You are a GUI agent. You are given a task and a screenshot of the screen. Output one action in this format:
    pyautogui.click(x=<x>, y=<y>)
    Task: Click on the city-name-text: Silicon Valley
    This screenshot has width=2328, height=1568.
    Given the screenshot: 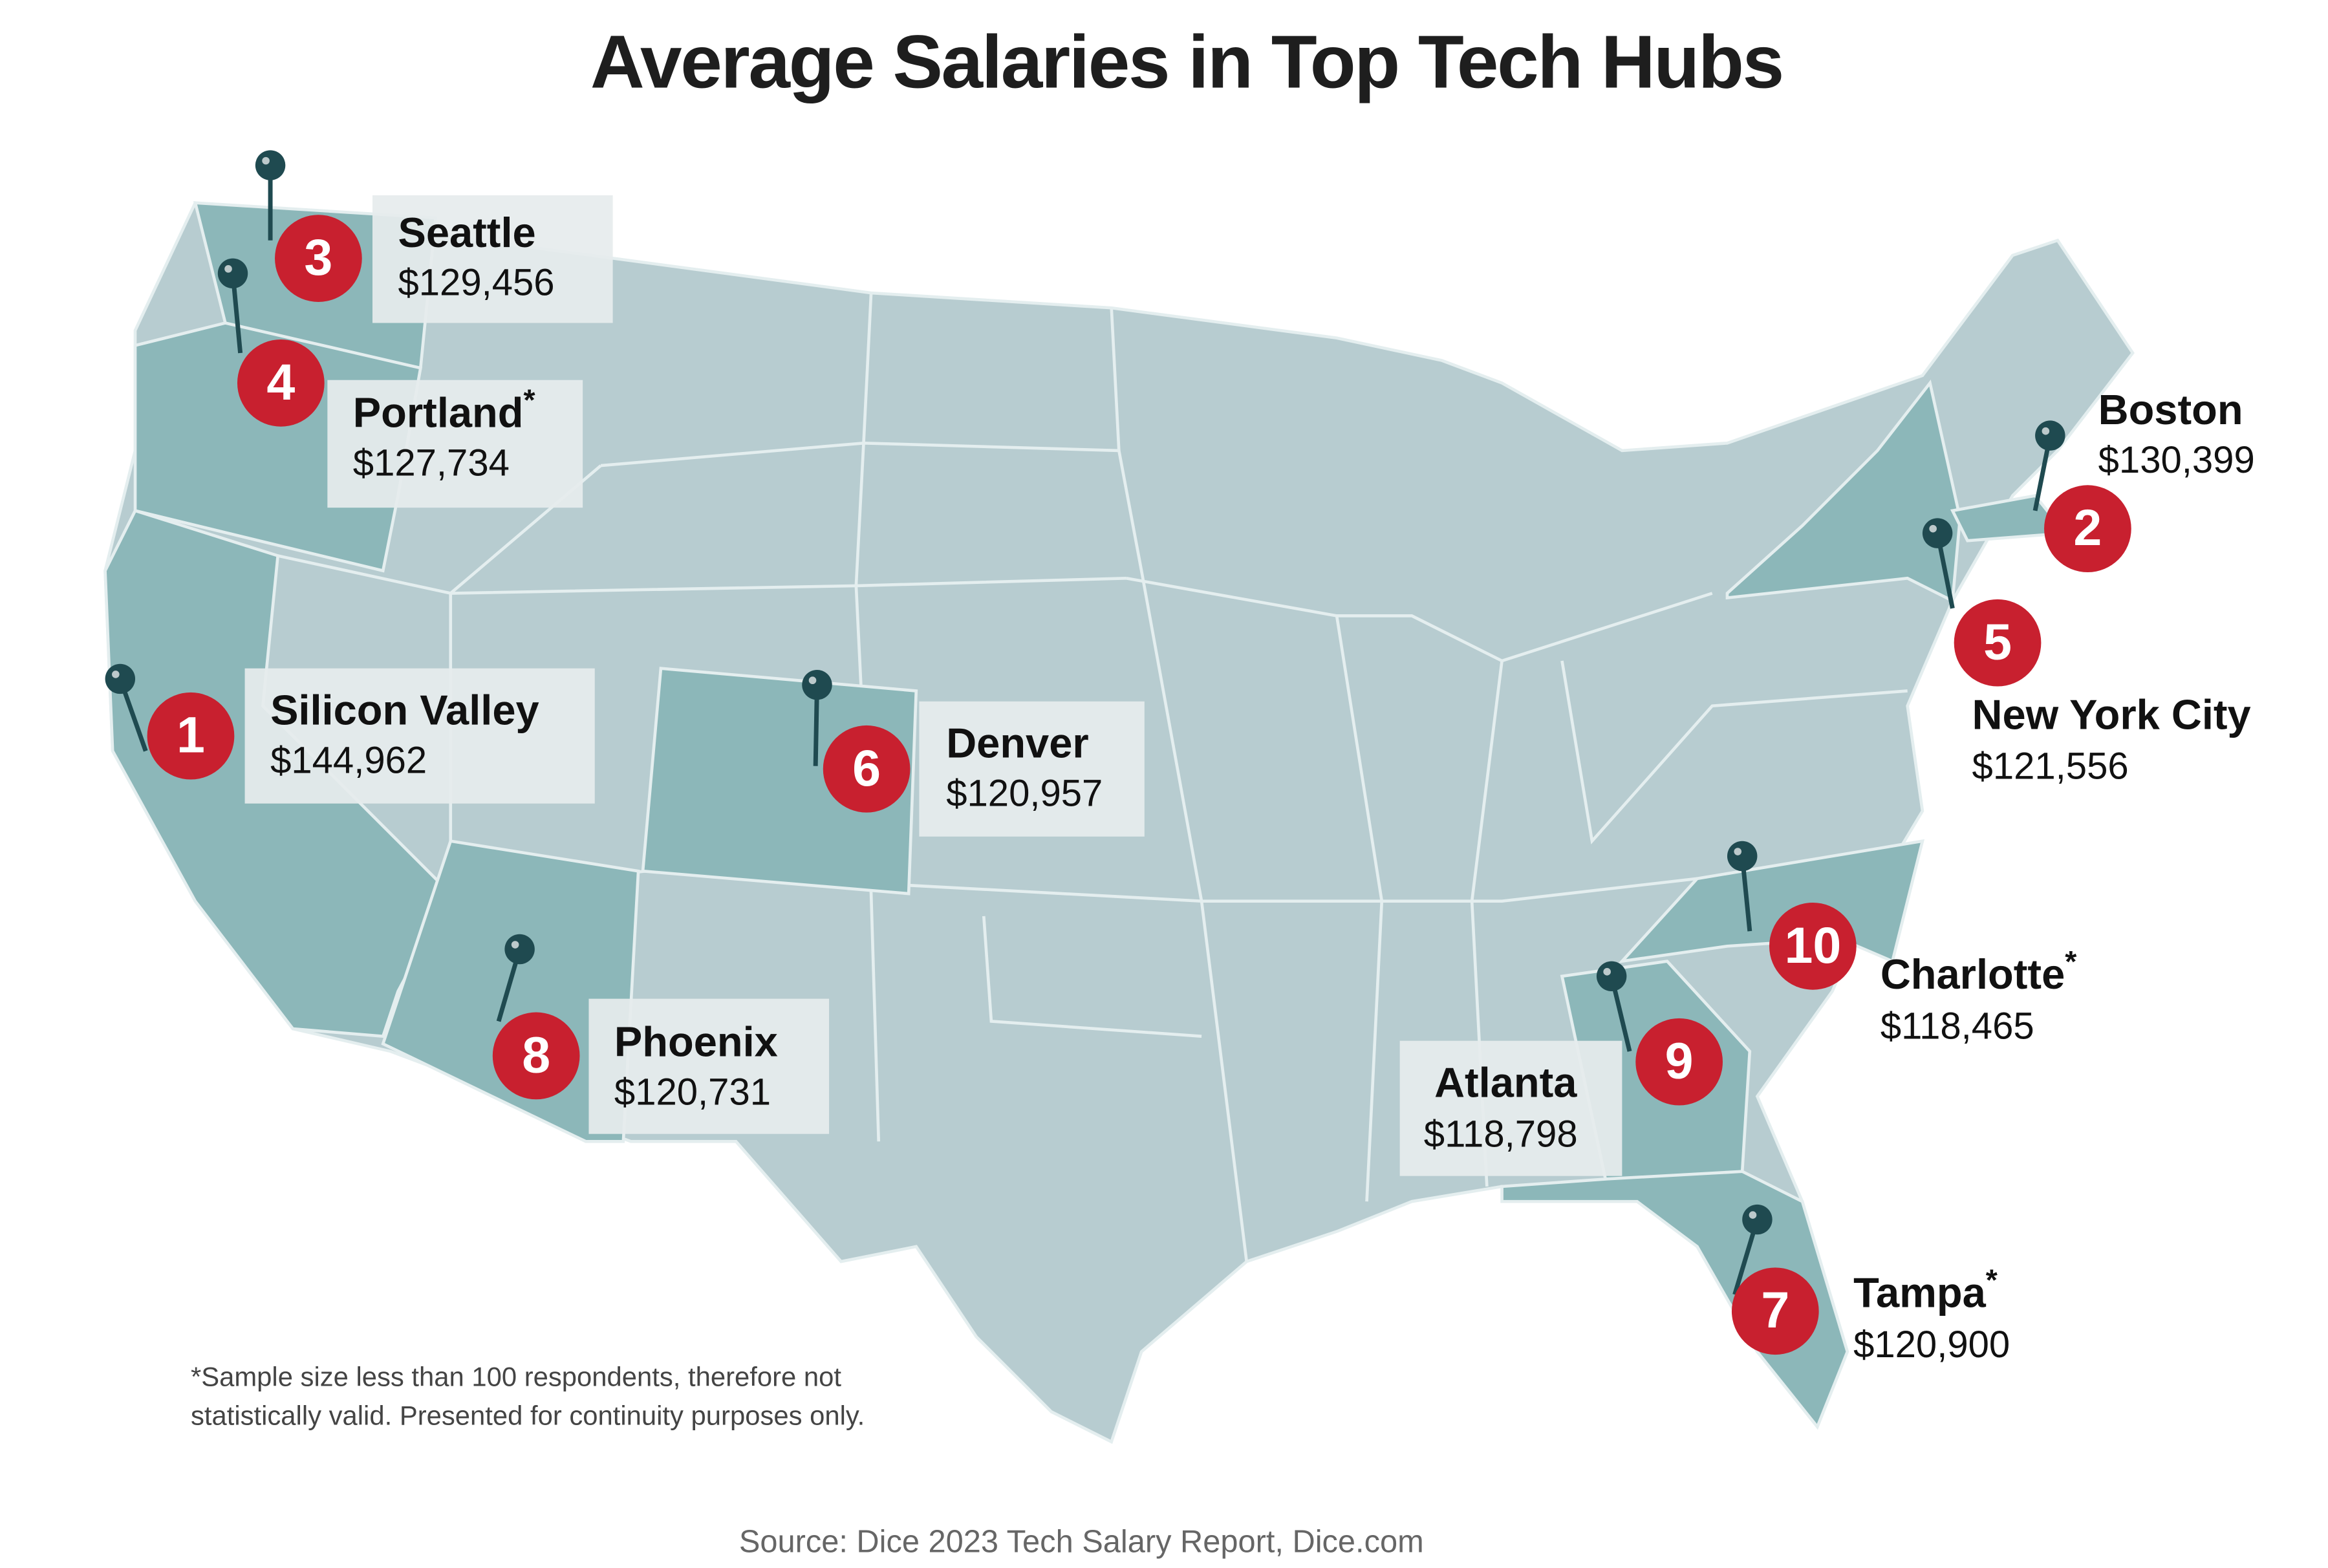 What is the action you would take?
    pyautogui.click(x=404, y=710)
    